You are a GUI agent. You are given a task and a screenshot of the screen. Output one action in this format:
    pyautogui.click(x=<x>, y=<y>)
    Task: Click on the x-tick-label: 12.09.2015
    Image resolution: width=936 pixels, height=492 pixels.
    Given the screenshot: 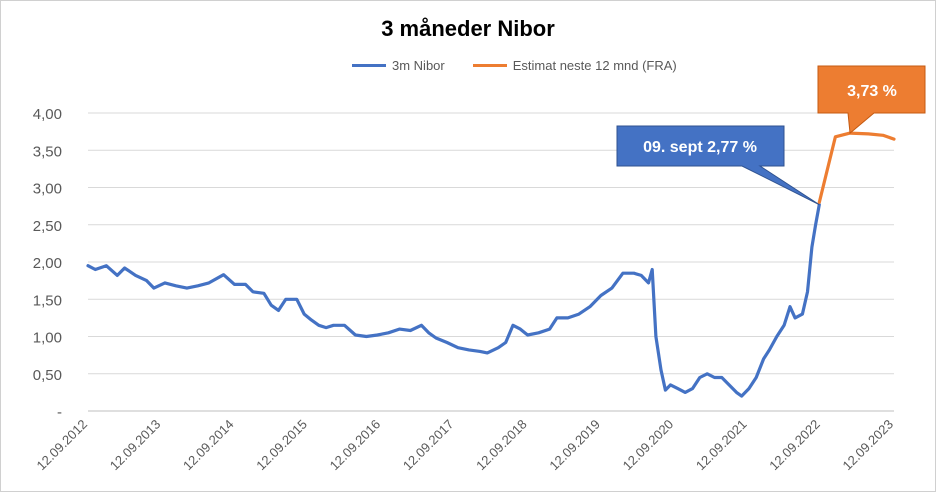 What is the action you would take?
    pyautogui.click(x=281, y=445)
    